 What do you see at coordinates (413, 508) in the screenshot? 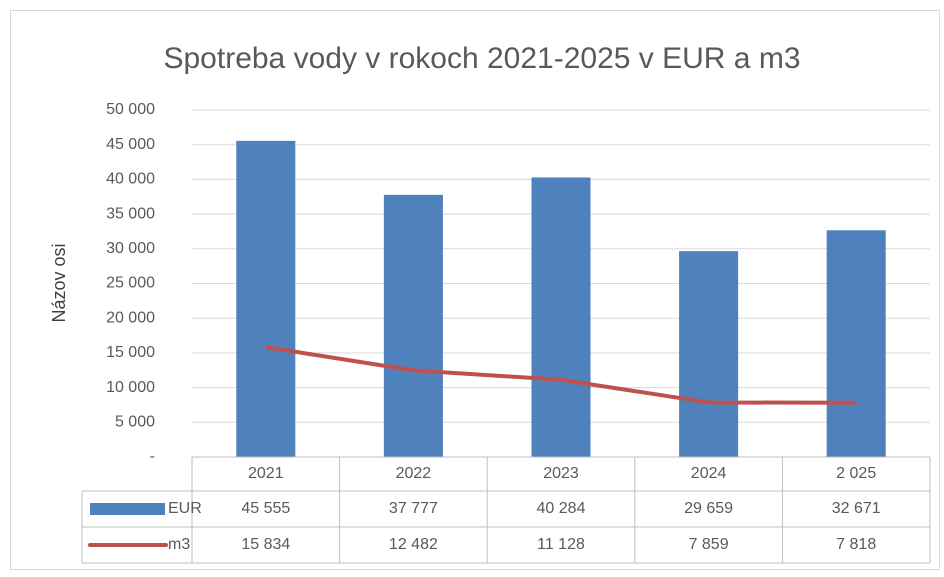
I see `data-label: 37 777` at bounding box center [413, 508].